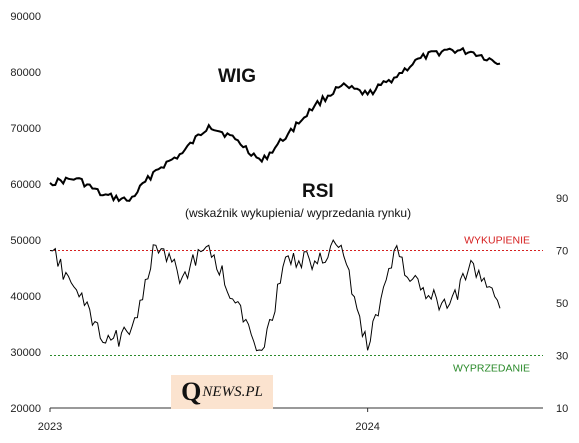 The width and height of the screenshot is (579, 443). What do you see at coordinates (298, 213) in the screenshot?
I see `chart-subtitle-note: (wskaźnik wykupienia/ wyprzedania rynku)` at bounding box center [298, 213].